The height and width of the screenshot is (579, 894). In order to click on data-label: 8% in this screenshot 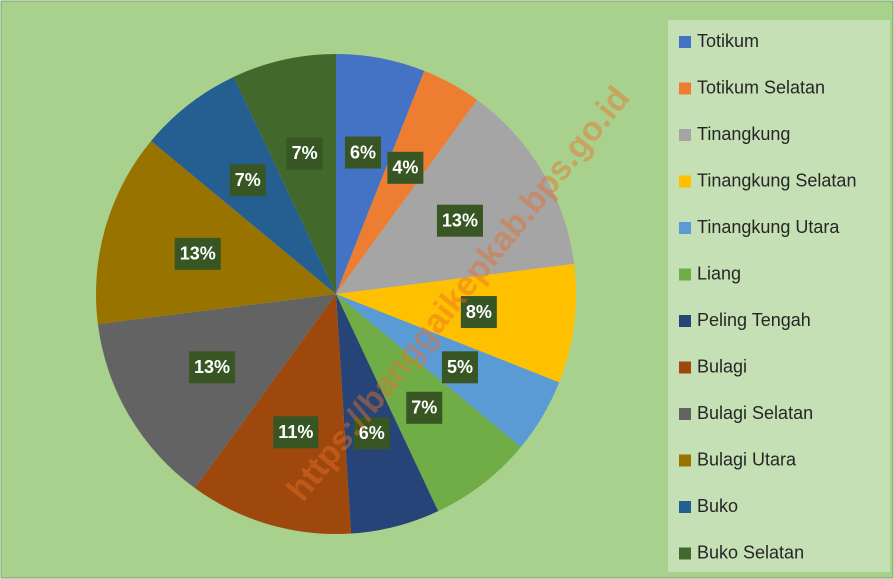, I will do `click(479, 312)`.